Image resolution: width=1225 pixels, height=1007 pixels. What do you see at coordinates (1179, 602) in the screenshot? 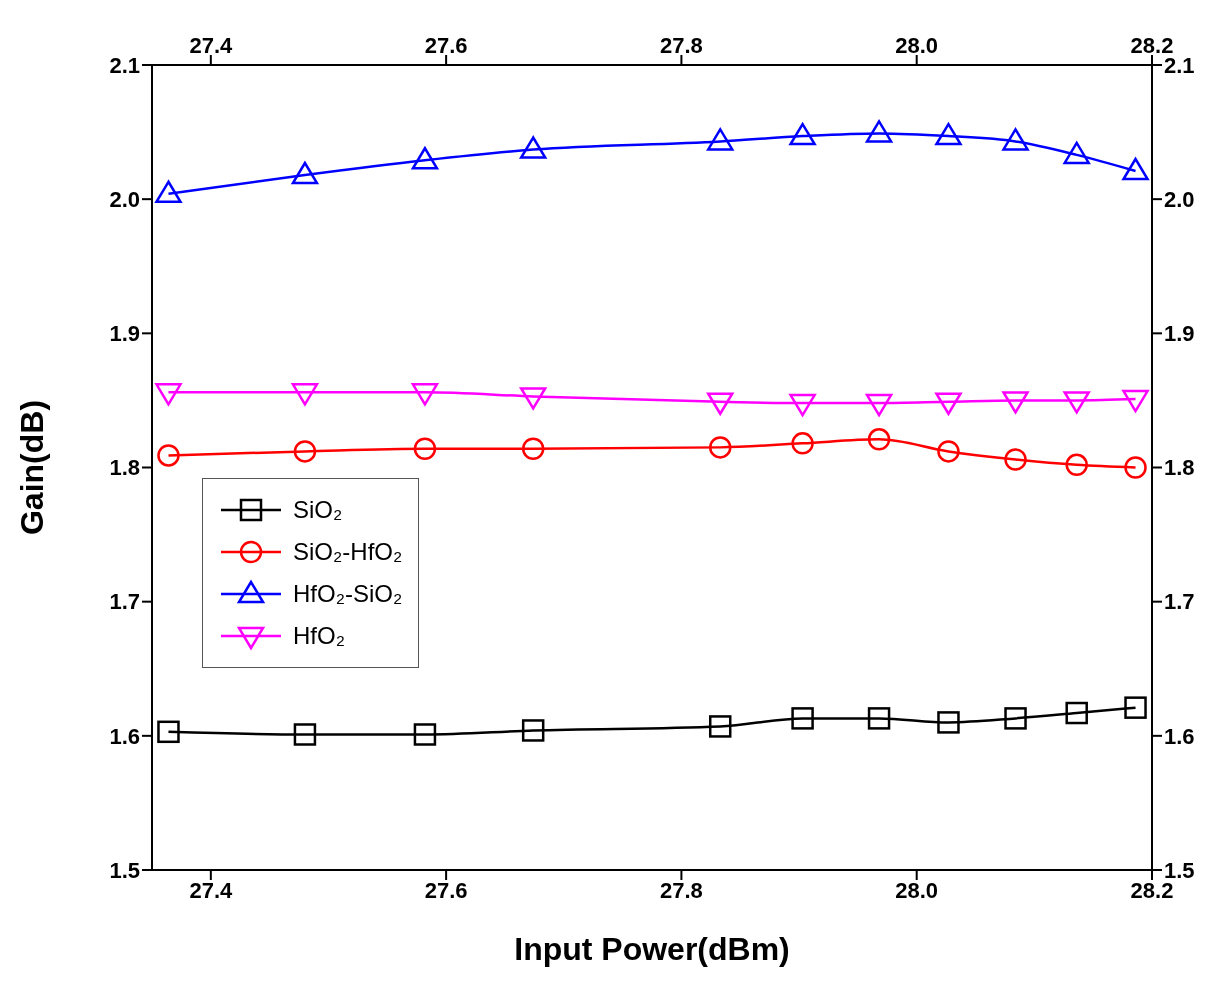
I see `y2-tick-label: 1.7` at bounding box center [1179, 602].